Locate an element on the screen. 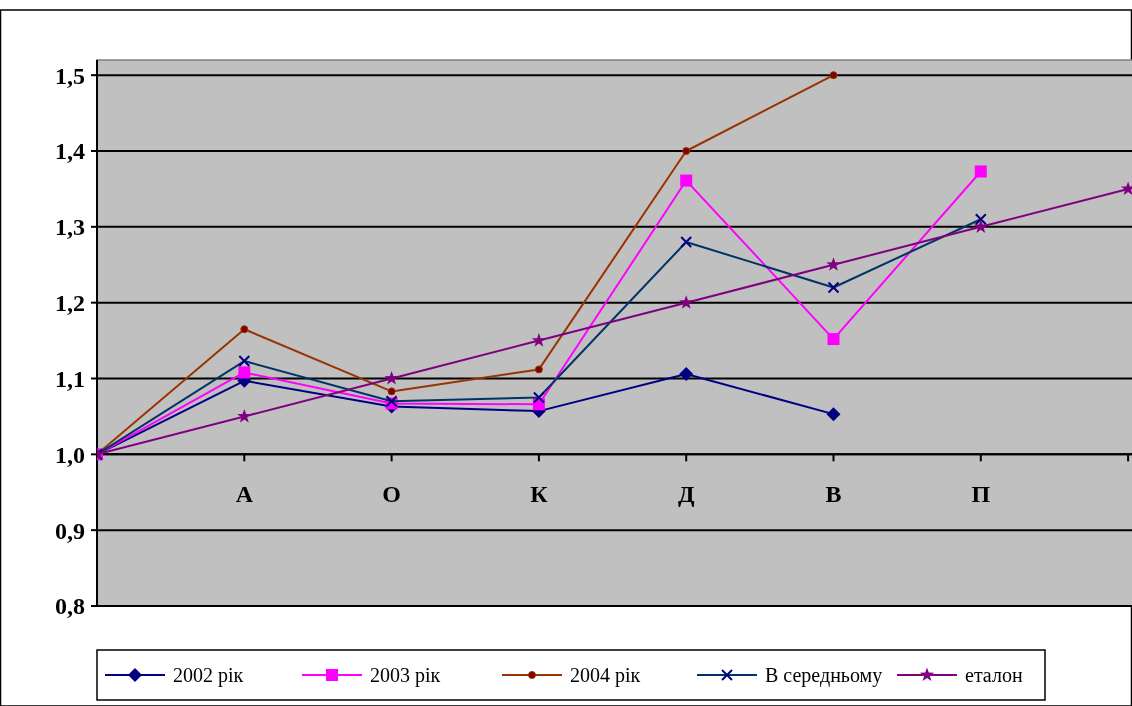 The height and width of the screenshot is (706, 1132). x-tick-label: А is located at coordinates (244, 494).